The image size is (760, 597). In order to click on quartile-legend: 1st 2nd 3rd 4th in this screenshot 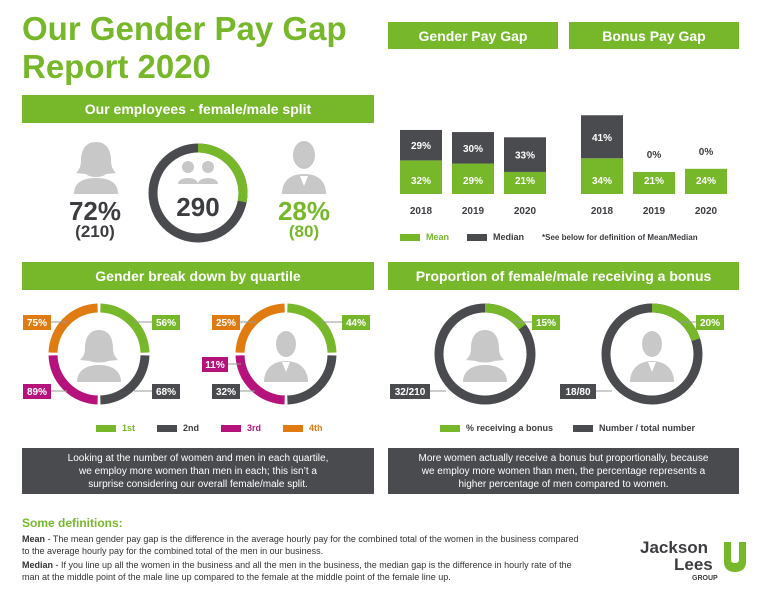, I will do `click(209, 428)`.